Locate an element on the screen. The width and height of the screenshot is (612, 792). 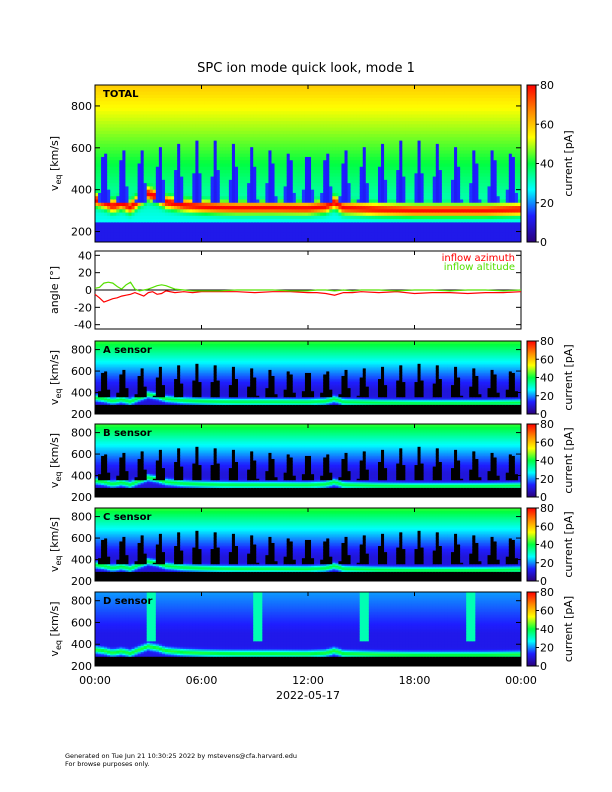
panel-label: C sensor is located at coordinates (127, 517).